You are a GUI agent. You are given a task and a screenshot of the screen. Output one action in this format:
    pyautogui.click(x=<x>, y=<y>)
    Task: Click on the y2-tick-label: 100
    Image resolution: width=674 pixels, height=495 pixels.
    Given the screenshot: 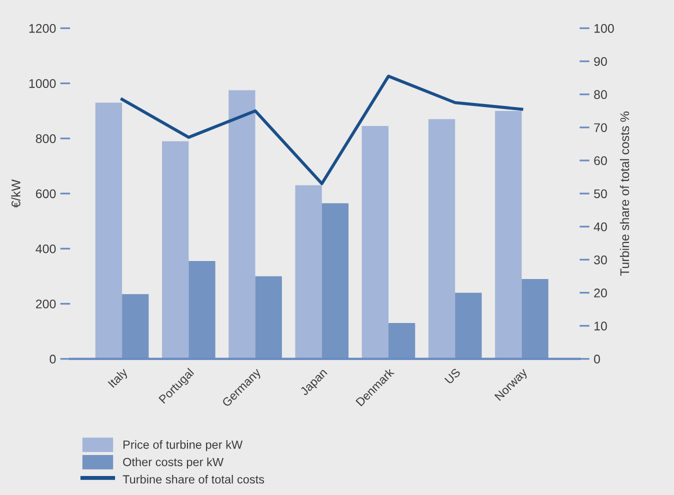 What is the action you would take?
    pyautogui.click(x=604, y=28)
    